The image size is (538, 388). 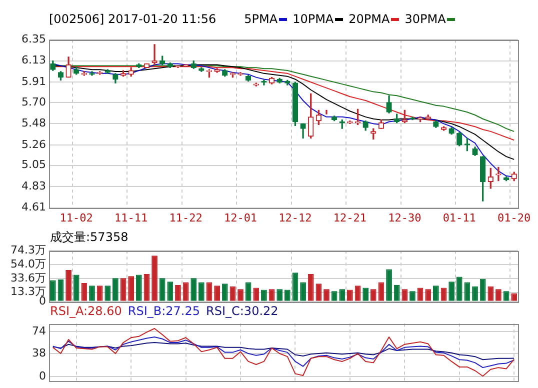 I want to click on y-tick-label: 5.26, so click(x=34, y=144).